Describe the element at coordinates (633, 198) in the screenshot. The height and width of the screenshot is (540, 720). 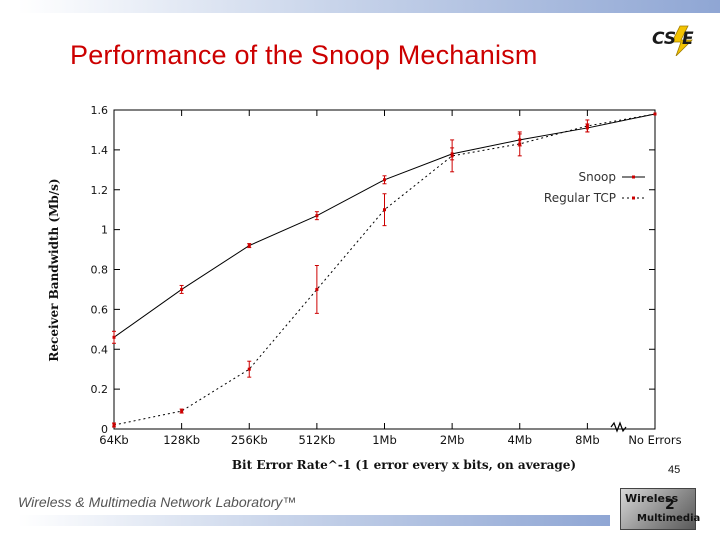
I see `legend-marker-regular-tcp` at that location.